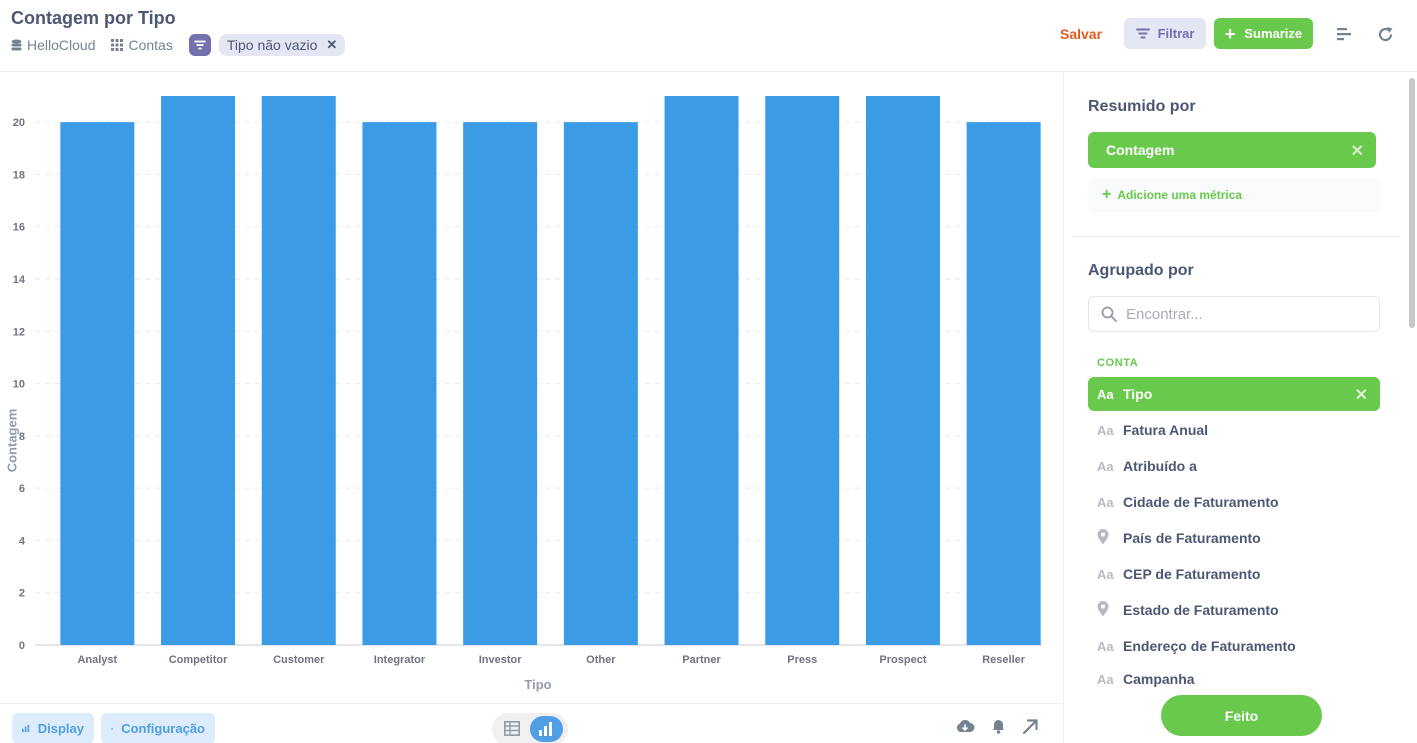  I want to click on field-search, so click(1234, 314).